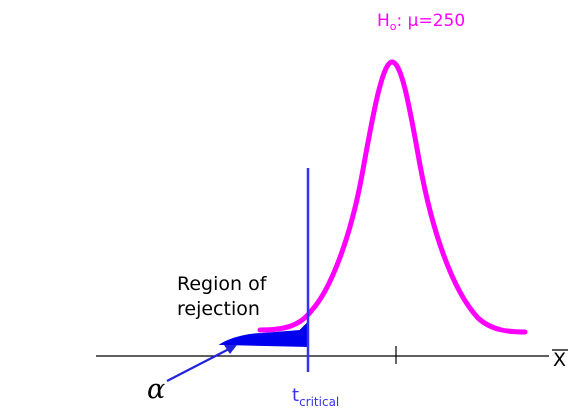 Image resolution: width=581 pixels, height=419 pixels. Describe the element at coordinates (431, 21) in the screenshot. I see `hypothesis-rest: : μ=250` at that location.